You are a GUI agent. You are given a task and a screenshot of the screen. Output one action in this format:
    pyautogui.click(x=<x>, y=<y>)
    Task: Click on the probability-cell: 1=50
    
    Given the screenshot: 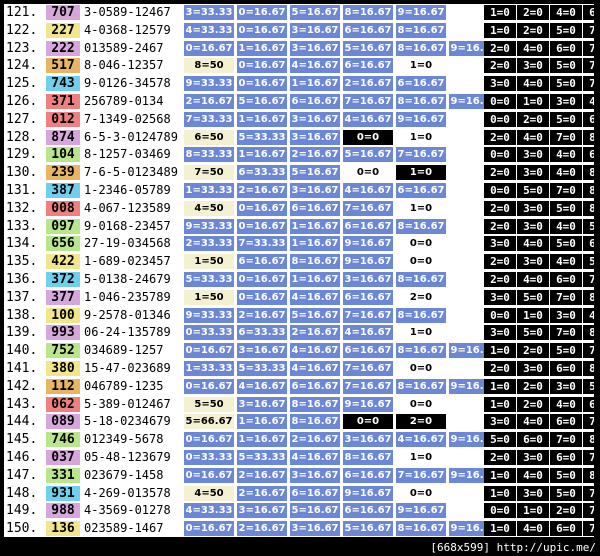 What is the action you would take?
    pyautogui.click(x=209, y=297)
    